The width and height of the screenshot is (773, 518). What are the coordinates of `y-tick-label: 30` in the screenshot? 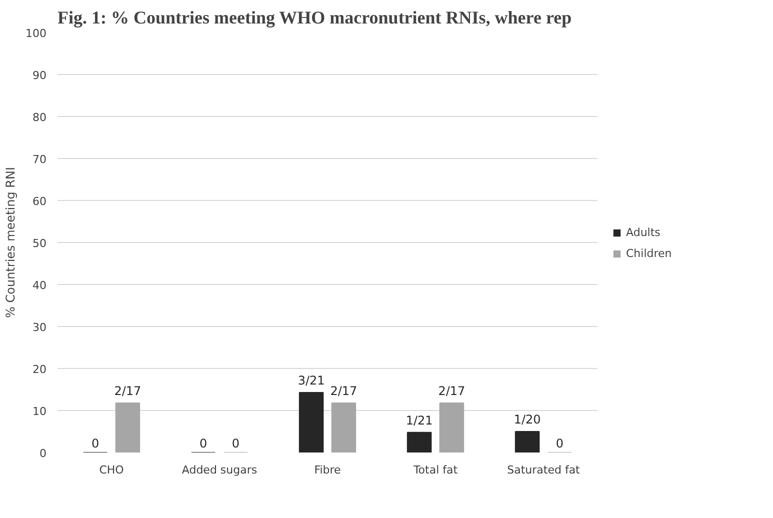 It's located at (39, 327).